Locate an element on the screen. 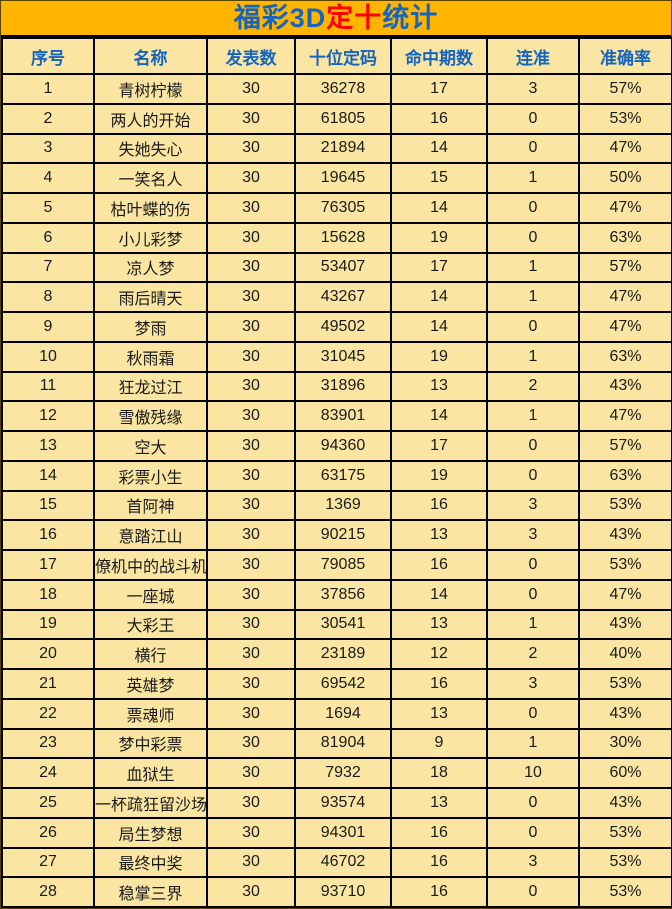 The height and width of the screenshot is (909, 672). table-cell: 90215 is located at coordinates (343, 535).